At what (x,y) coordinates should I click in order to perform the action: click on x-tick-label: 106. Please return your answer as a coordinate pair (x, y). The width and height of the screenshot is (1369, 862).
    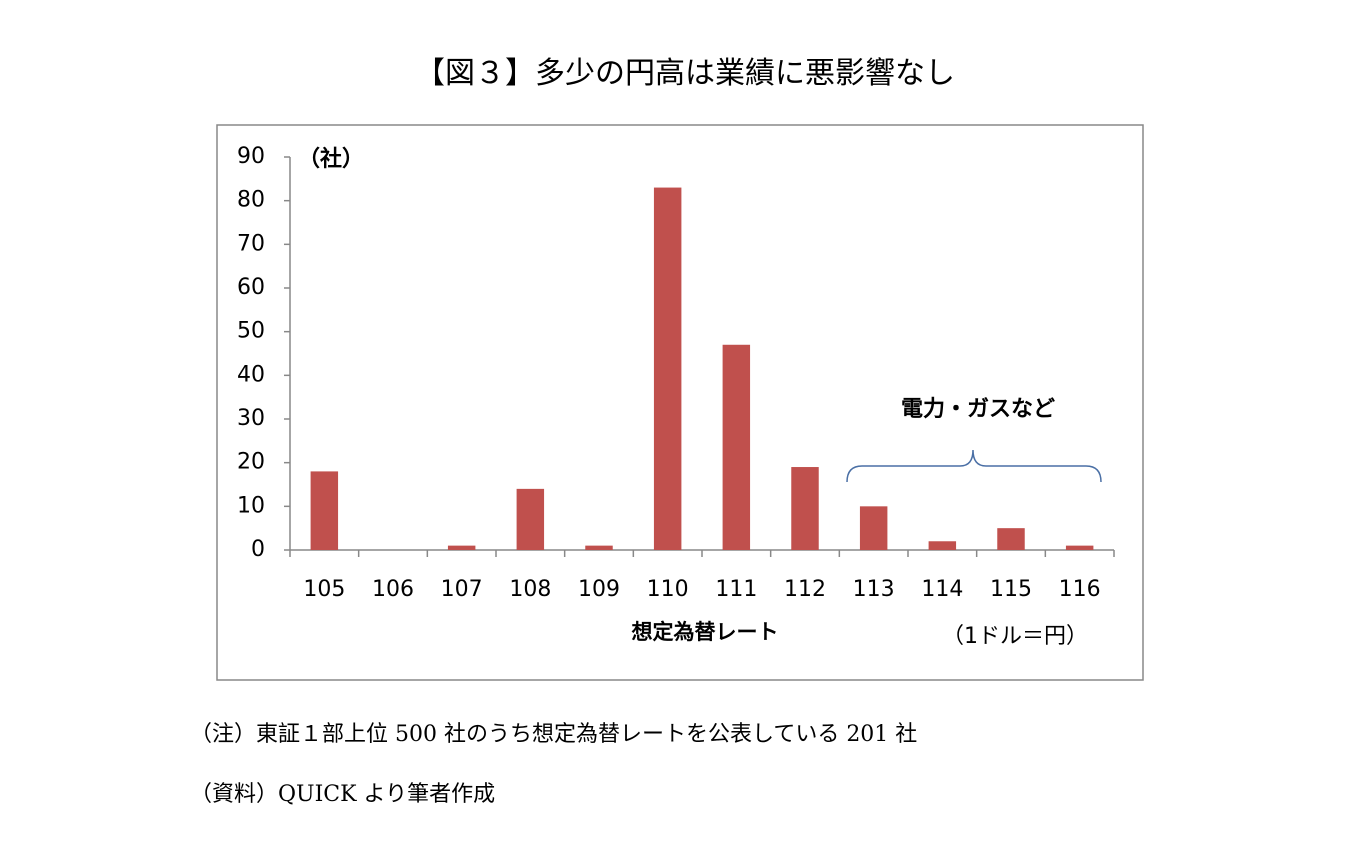
    Looking at the image, I should click on (393, 589).